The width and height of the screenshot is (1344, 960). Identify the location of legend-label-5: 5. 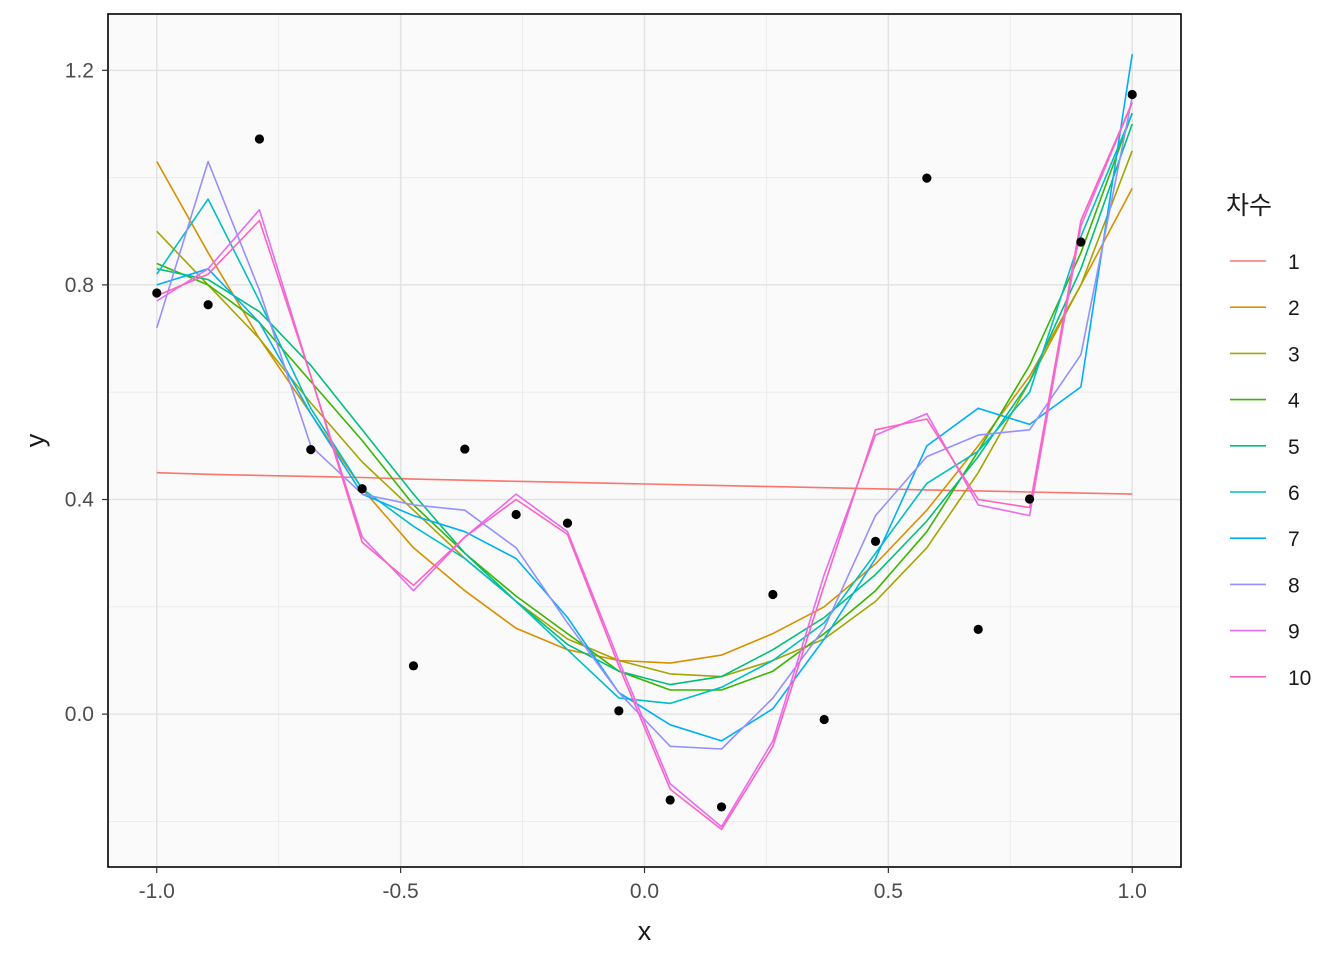
(1294, 447).